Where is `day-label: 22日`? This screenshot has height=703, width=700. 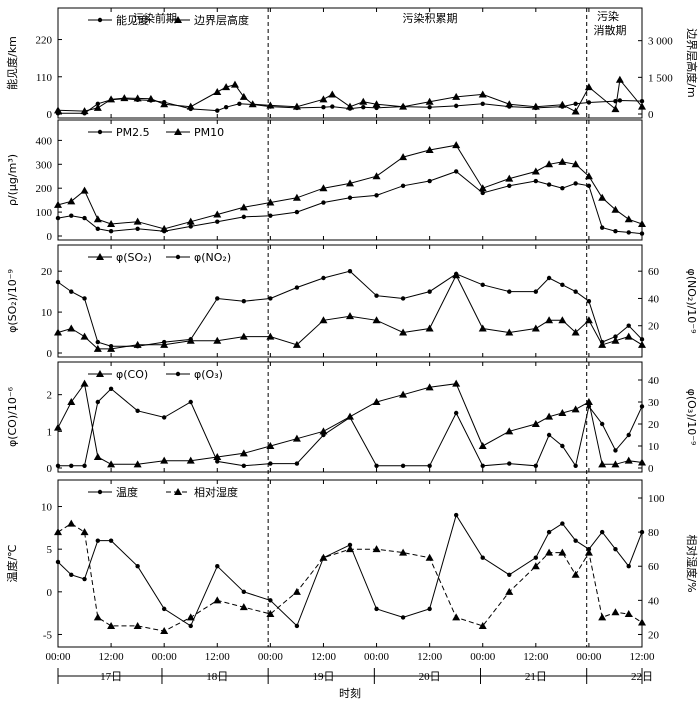
day-label: 22日 is located at coordinates (642, 677).